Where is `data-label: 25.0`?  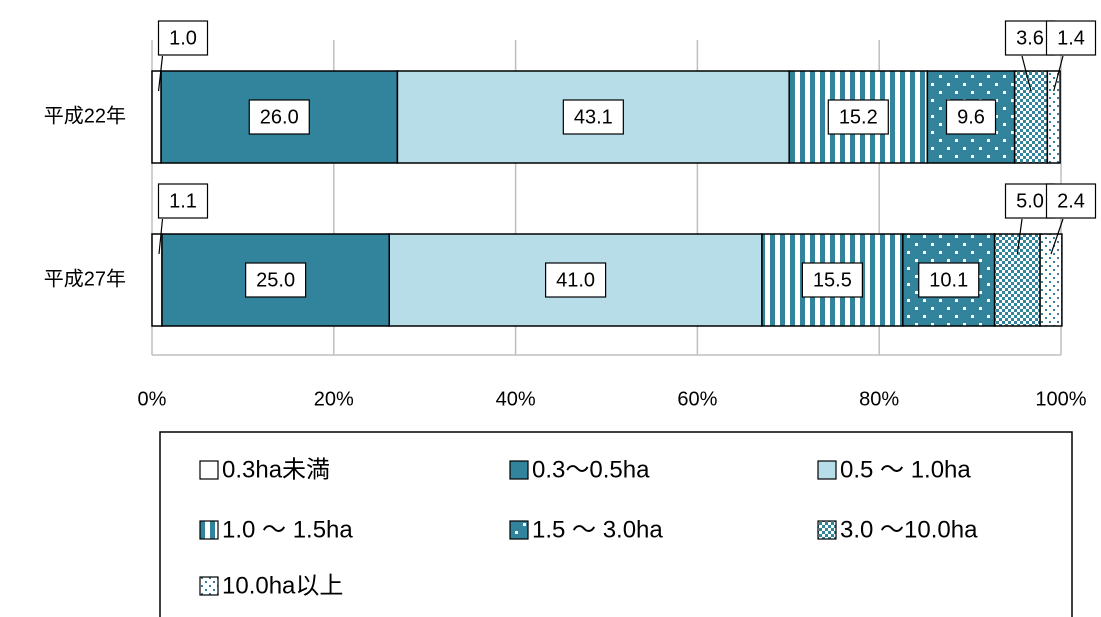
data-label: 25.0 is located at coordinates (275, 280).